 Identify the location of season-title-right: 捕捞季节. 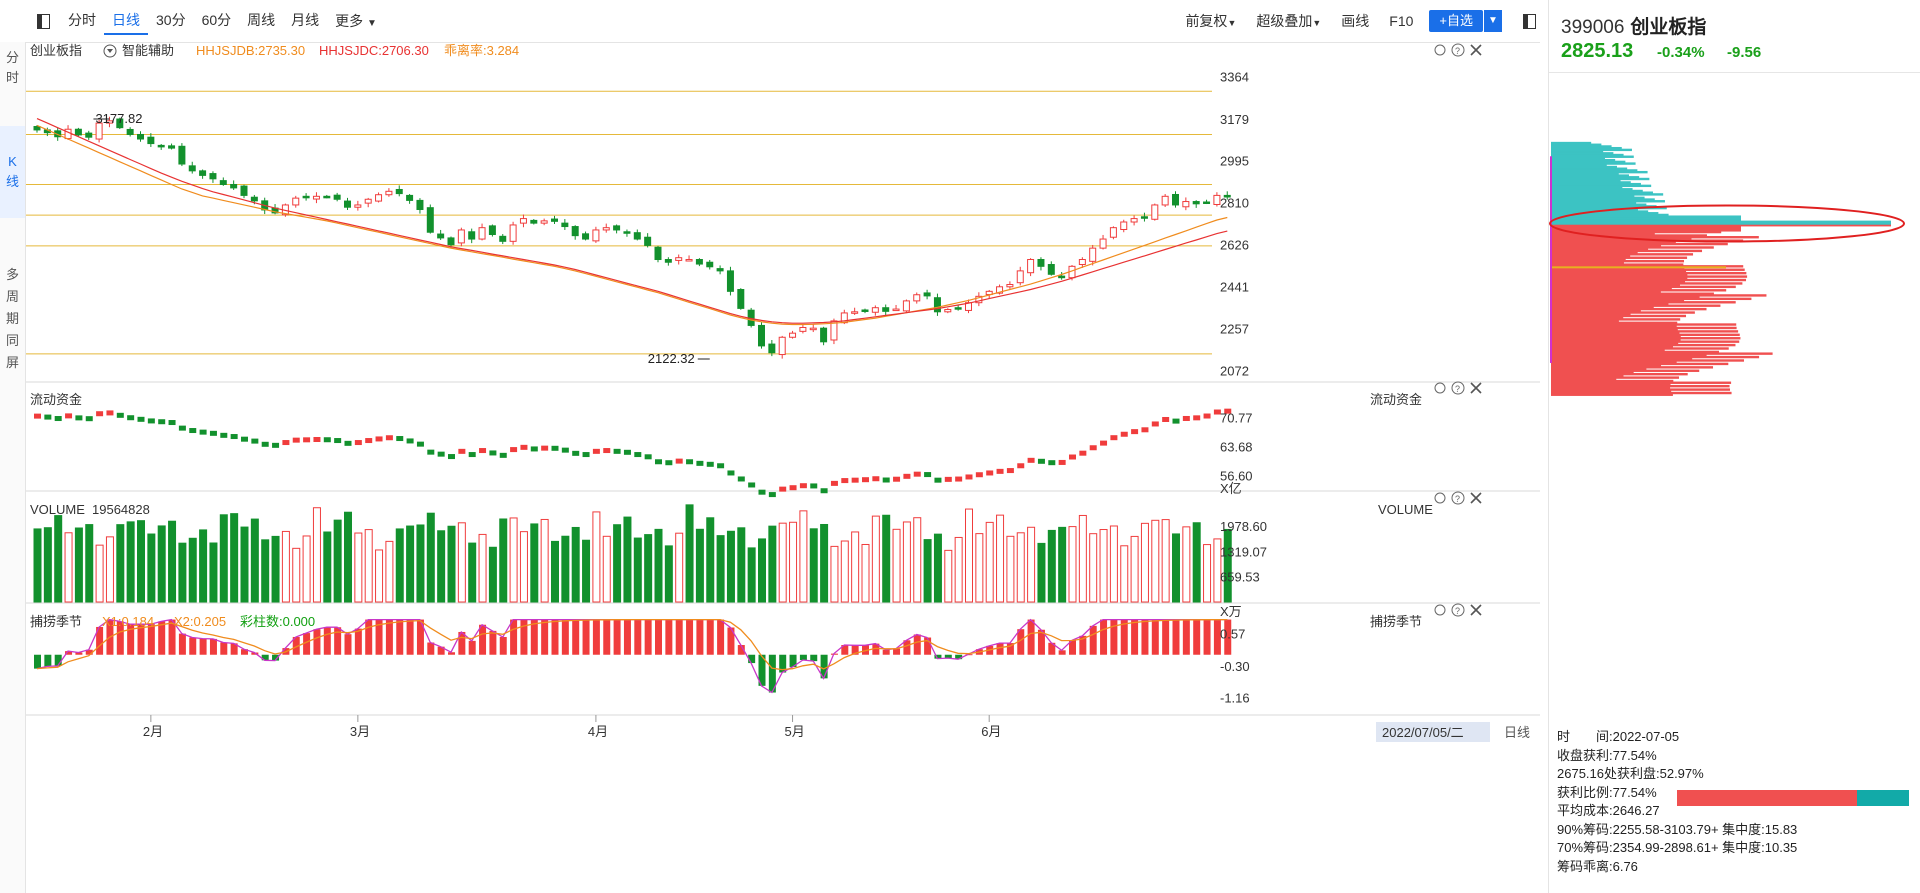
(1396, 621).